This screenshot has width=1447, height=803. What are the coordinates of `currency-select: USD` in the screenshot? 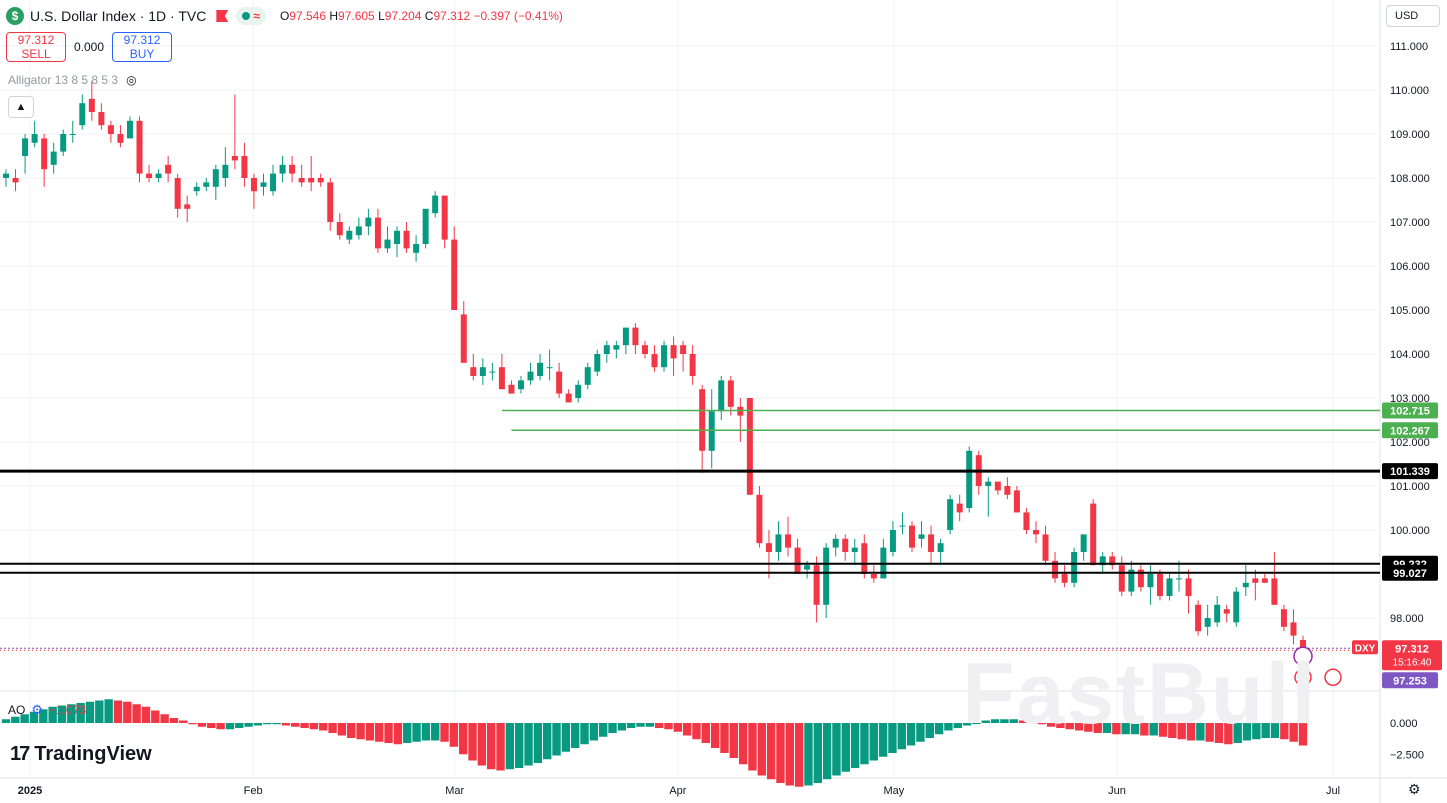 It's located at (1413, 16).